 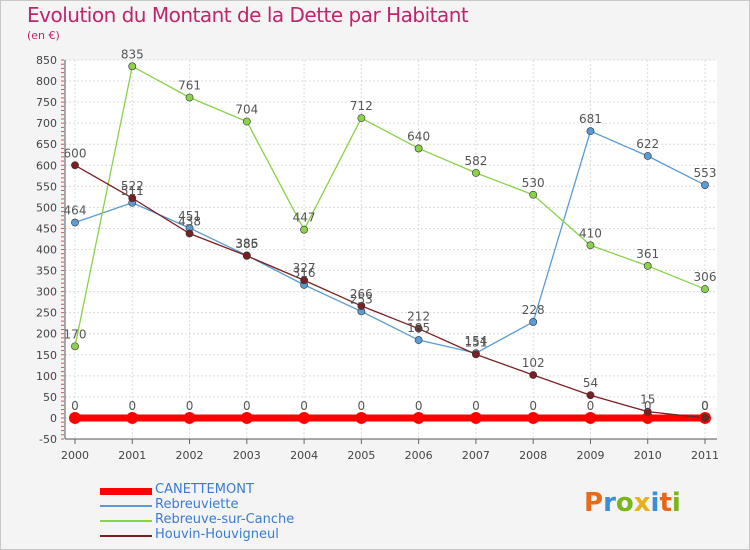 What do you see at coordinates (246, 109) in the screenshot?
I see `data-label: 704` at bounding box center [246, 109].